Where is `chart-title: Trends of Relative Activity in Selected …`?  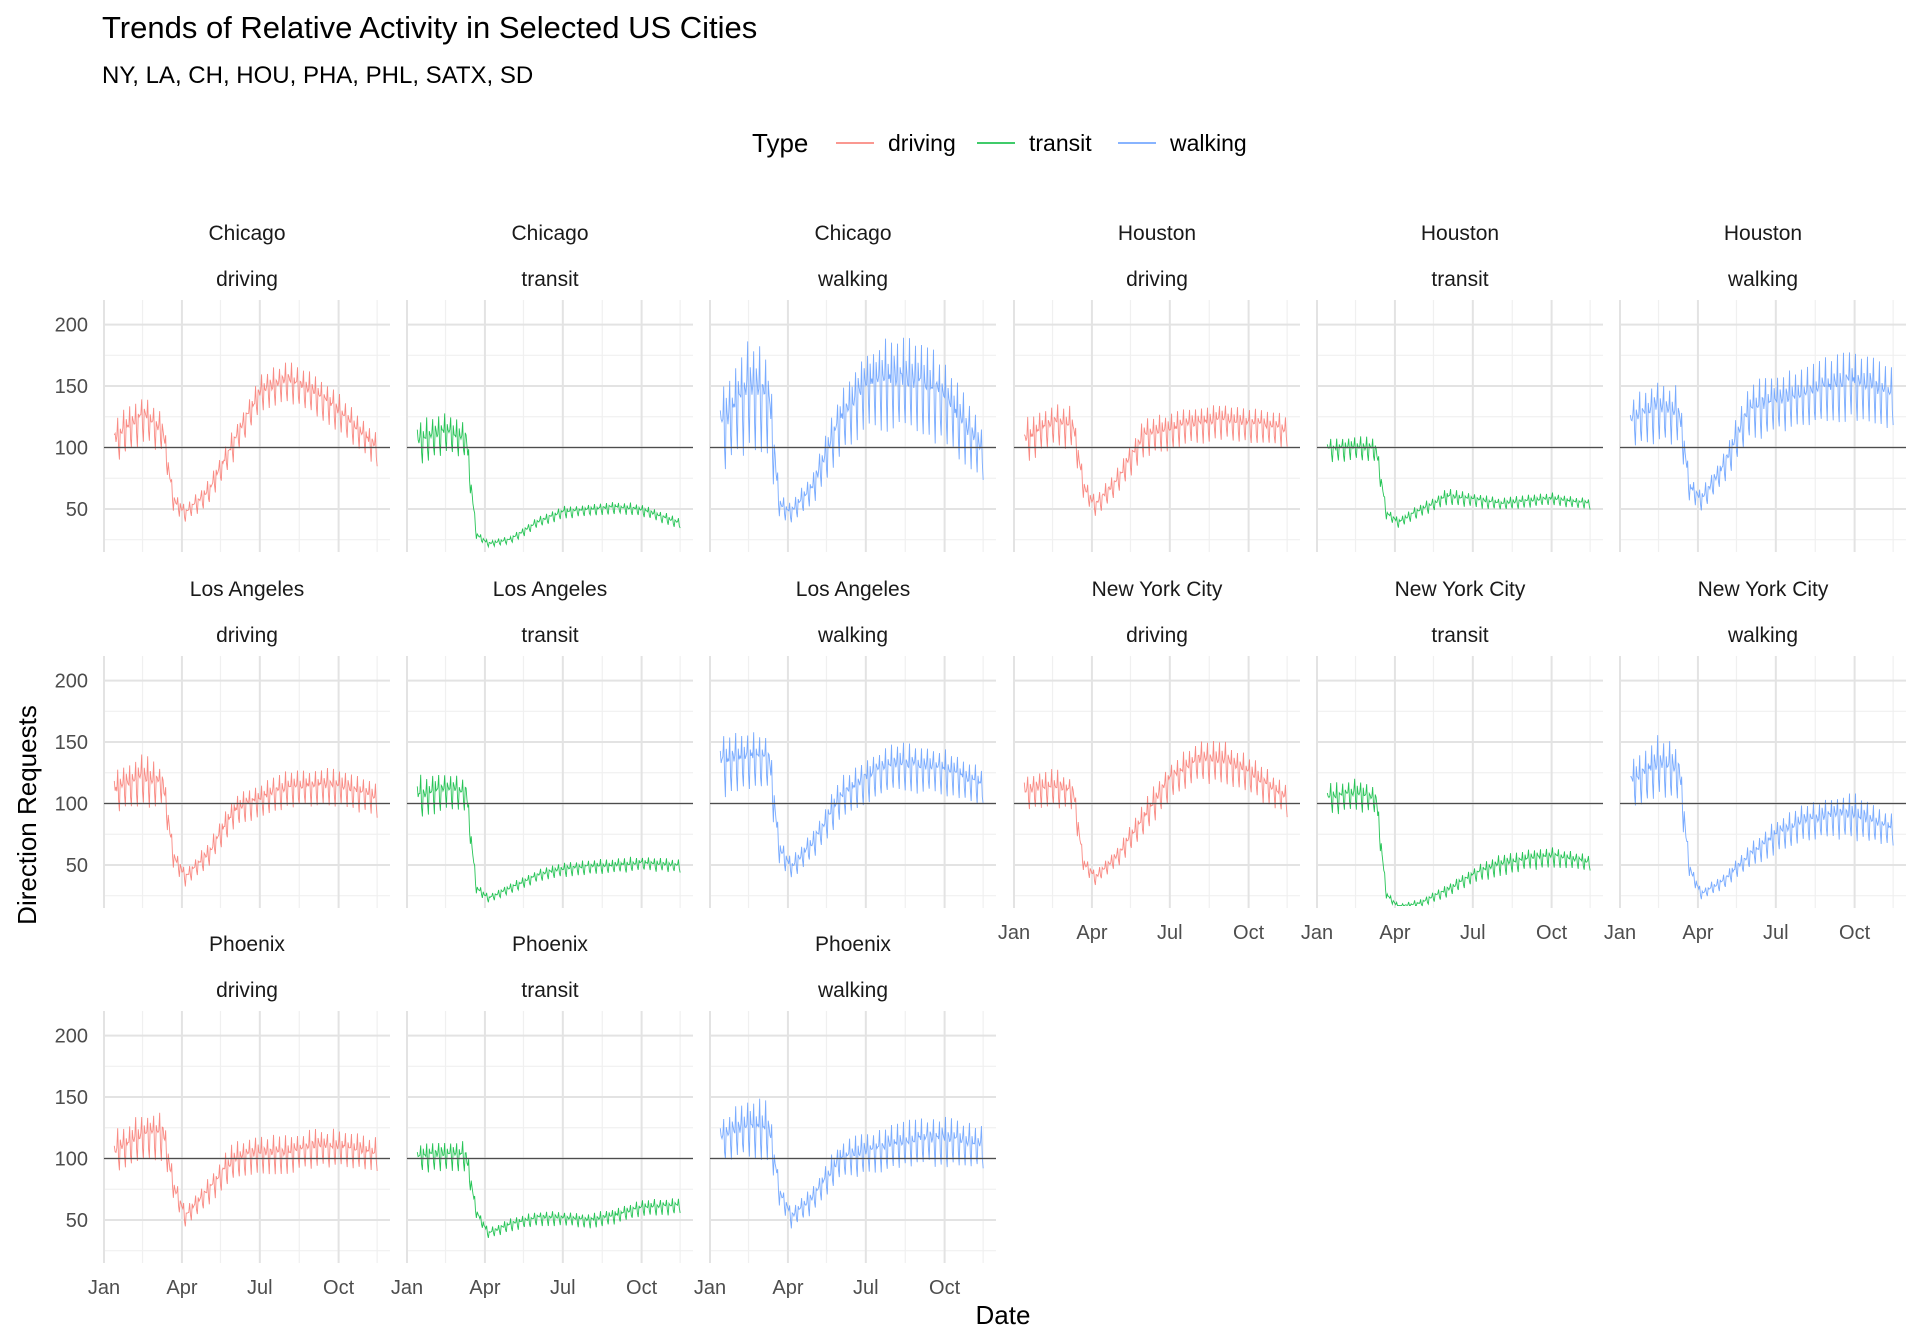 chart-title: Trends of Relative Activity in Selected … is located at coordinates (429, 27).